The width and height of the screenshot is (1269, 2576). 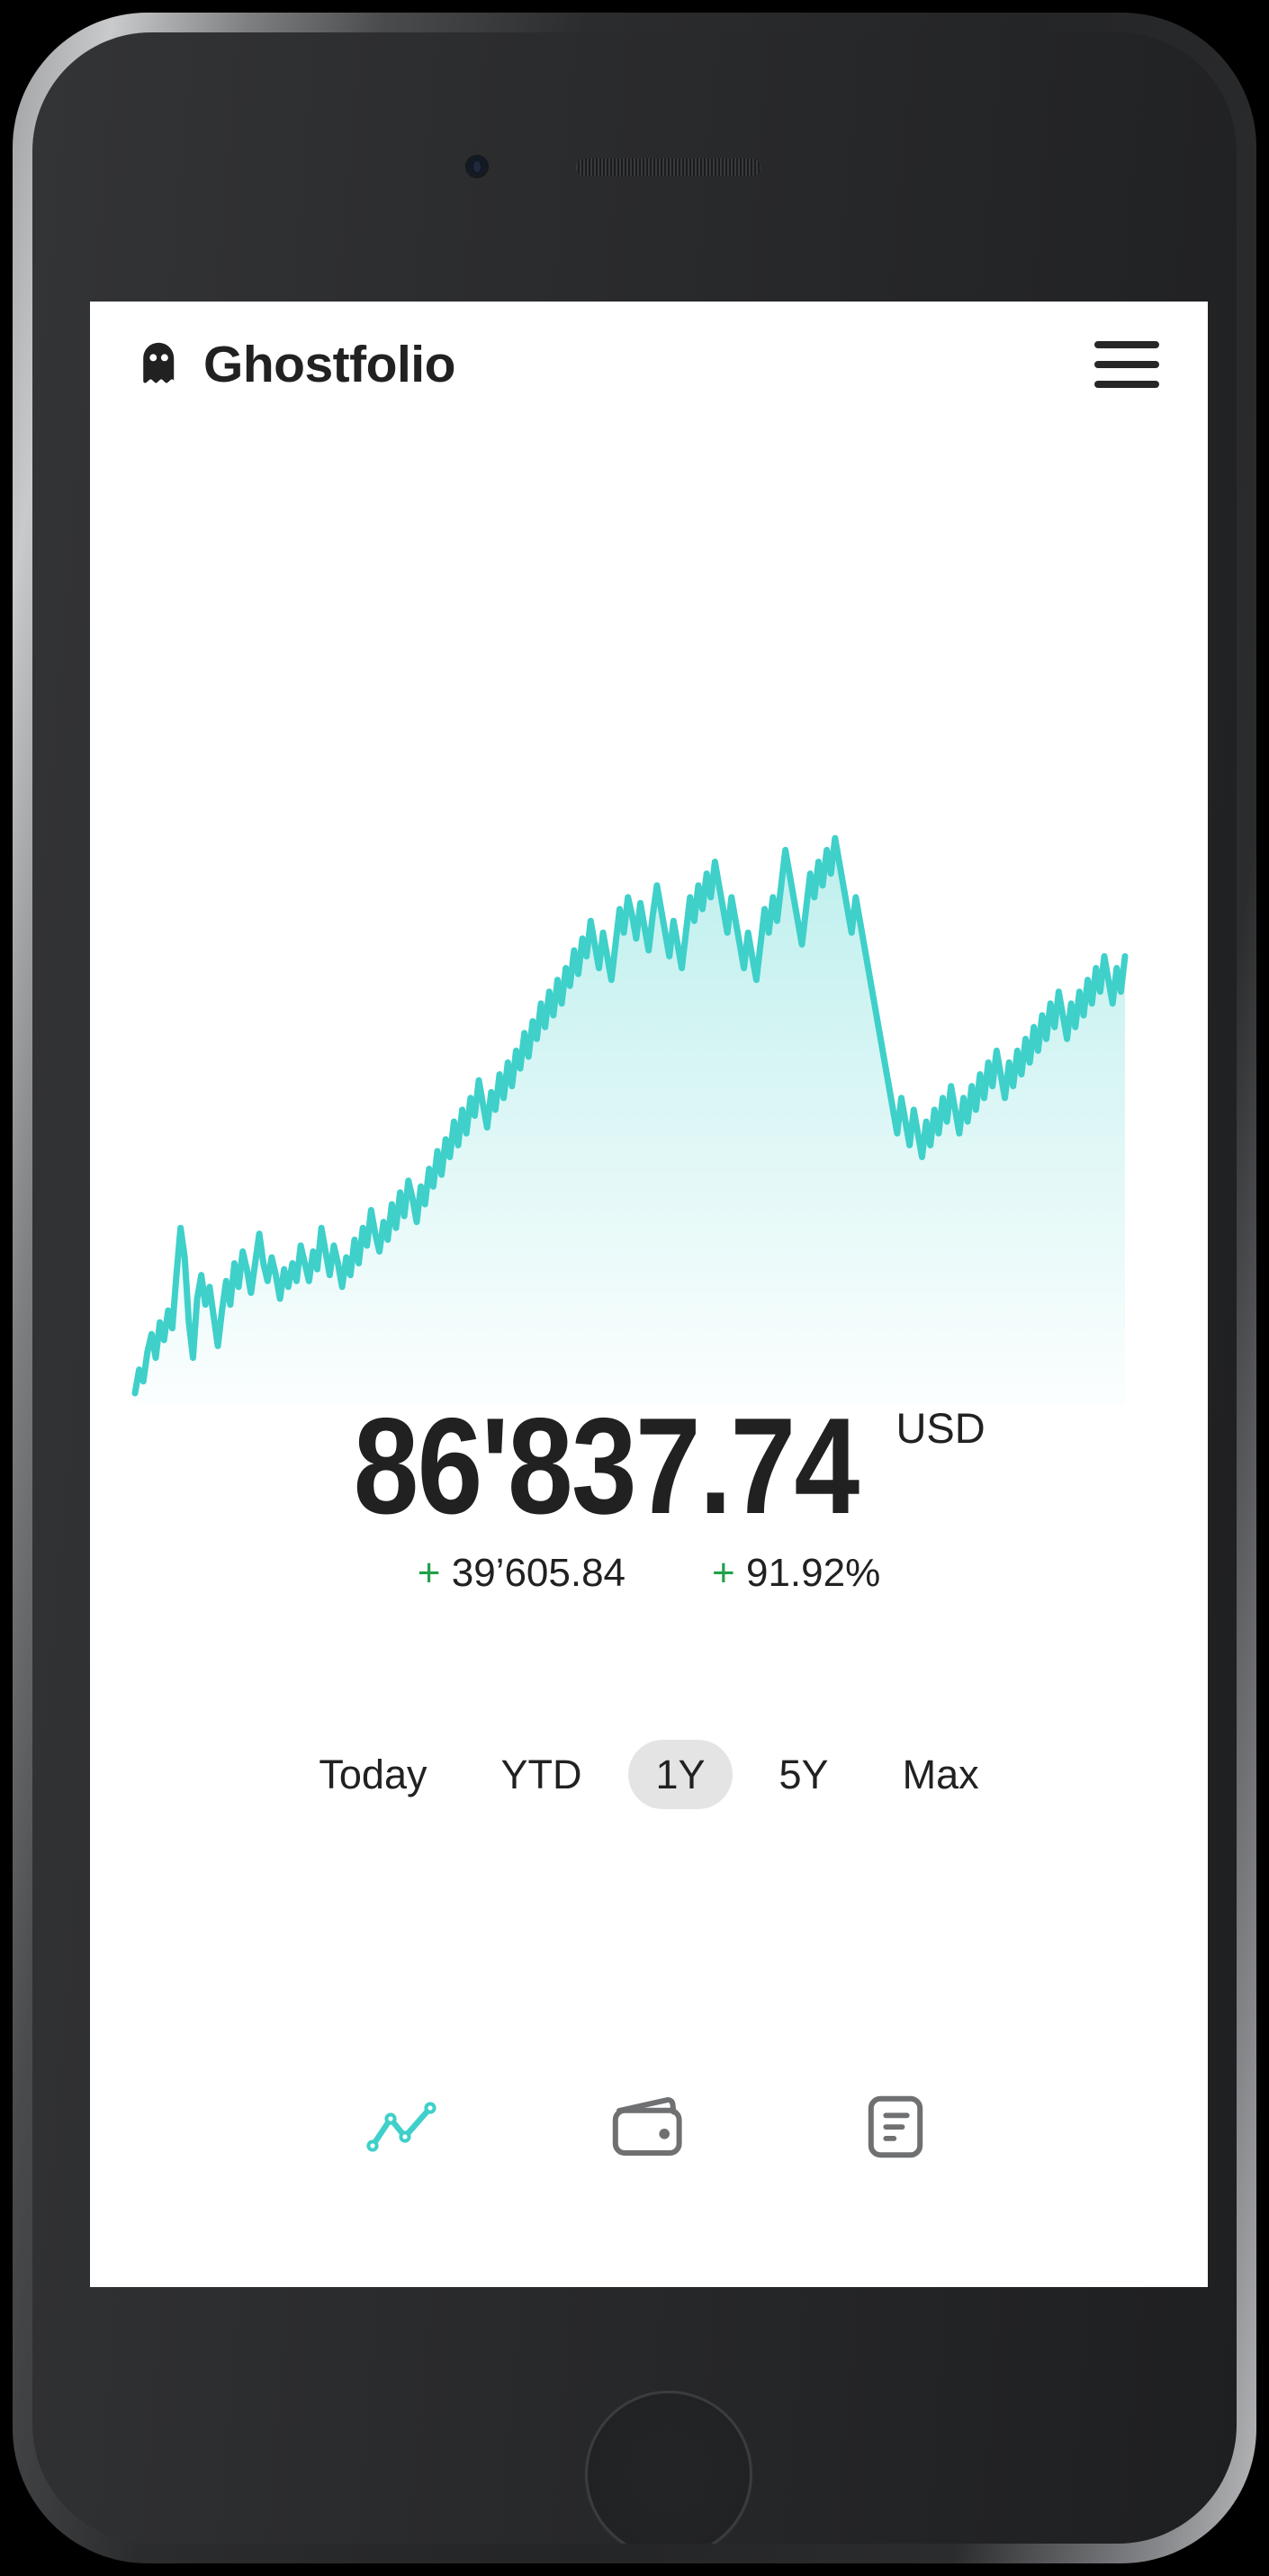 What do you see at coordinates (606, 1466) in the screenshot?
I see `portfolio-value: 86'837.74` at bounding box center [606, 1466].